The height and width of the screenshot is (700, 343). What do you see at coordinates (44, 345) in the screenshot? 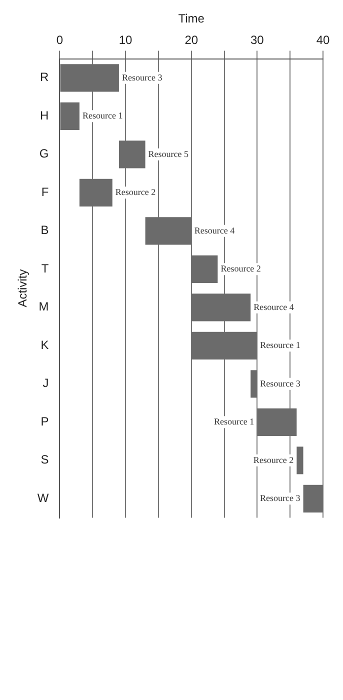
I see `y-tick-label: K` at bounding box center [44, 345].